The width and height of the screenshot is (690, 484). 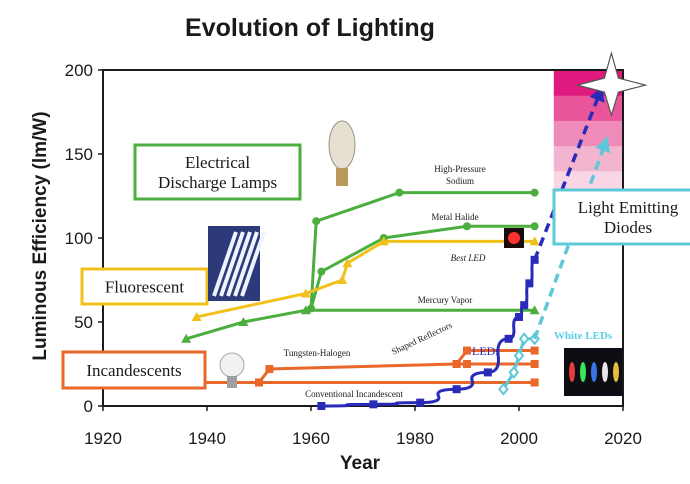 What do you see at coordinates (445, 300) in the screenshot?
I see `label-mercury-vapor: Mercury Vapor` at bounding box center [445, 300].